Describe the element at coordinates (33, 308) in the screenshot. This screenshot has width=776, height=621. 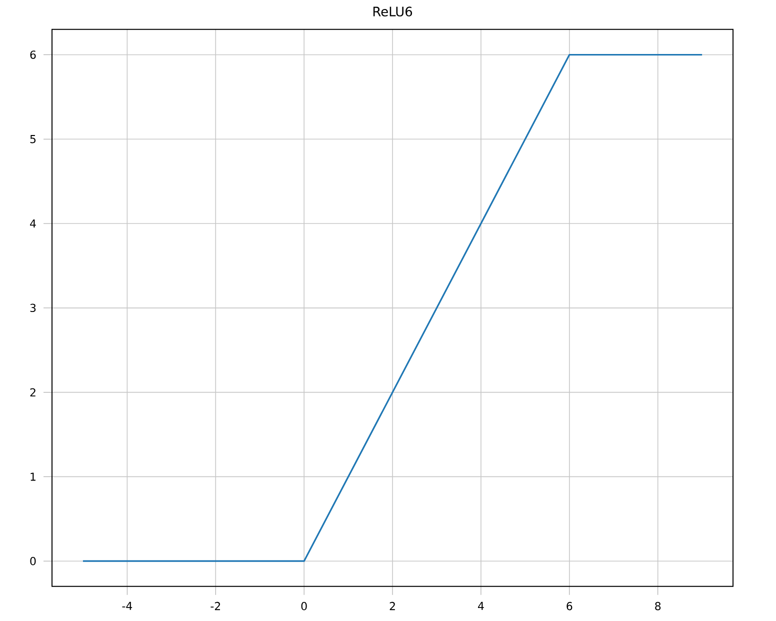
I see `y-tick-label: 3` at that location.